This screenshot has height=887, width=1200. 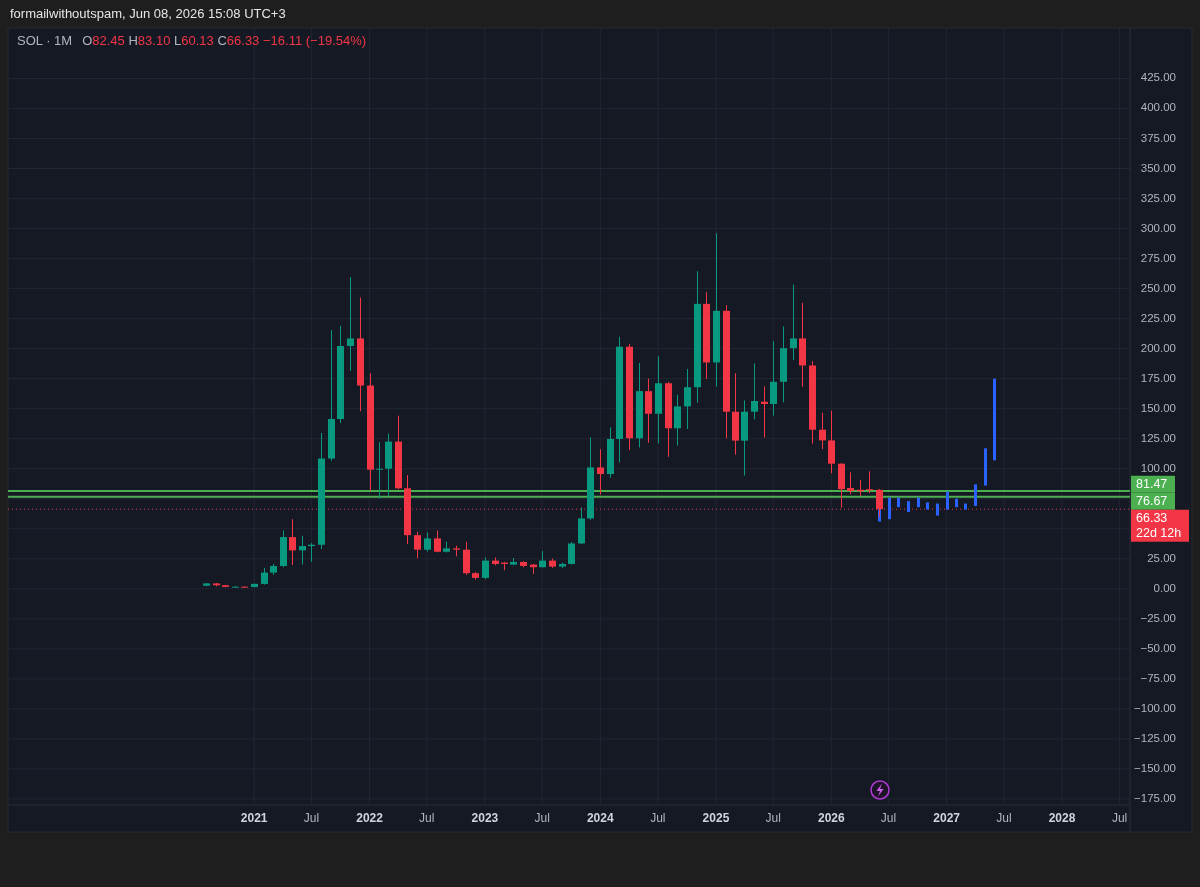 I want to click on x-tick-label: 2022, so click(x=370, y=818).